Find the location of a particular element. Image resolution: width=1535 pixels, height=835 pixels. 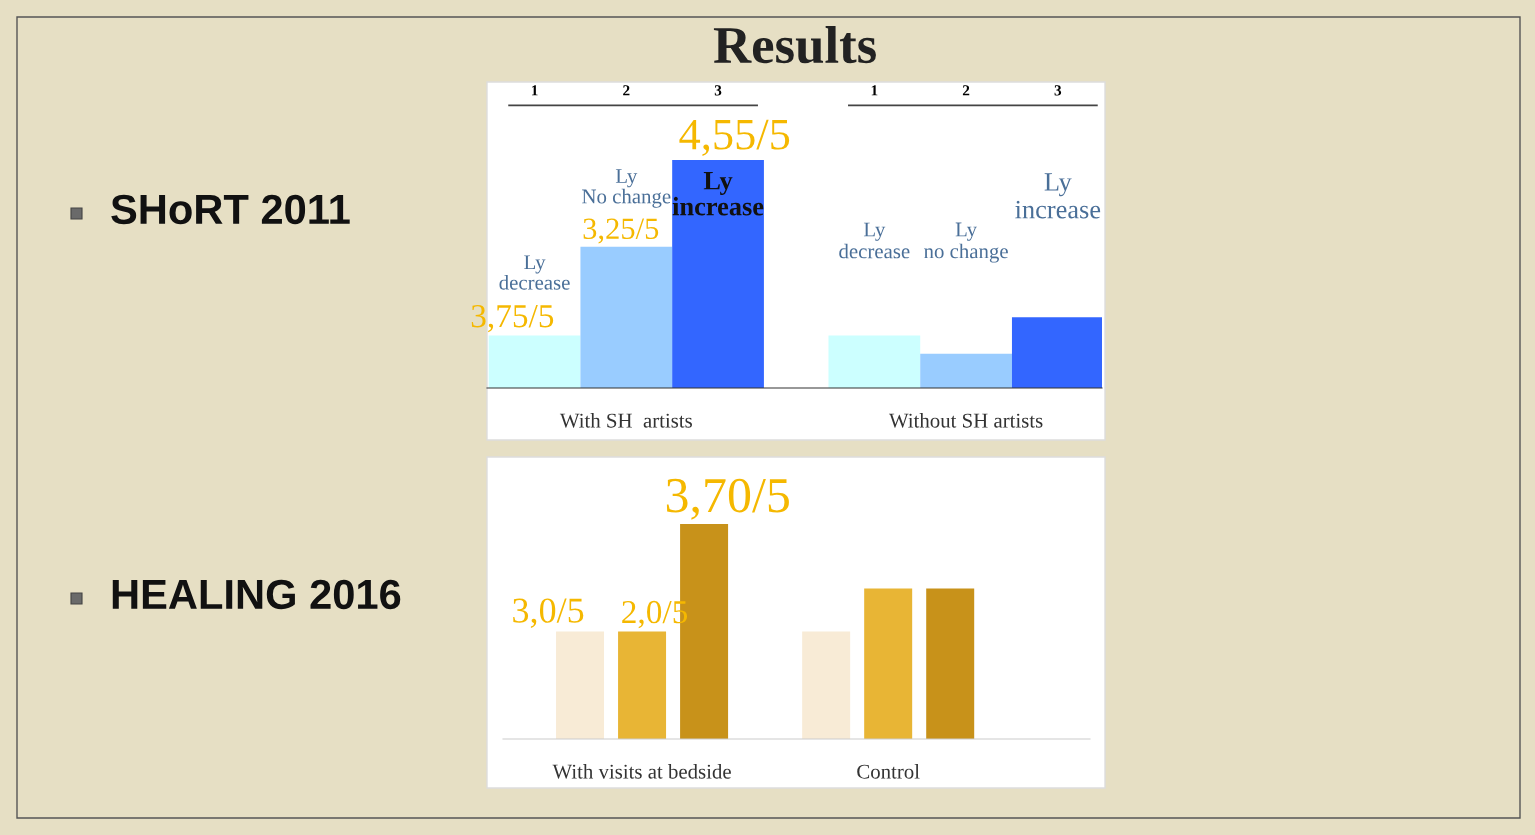

text: SHoRT 2011 is located at coordinates (230, 209).